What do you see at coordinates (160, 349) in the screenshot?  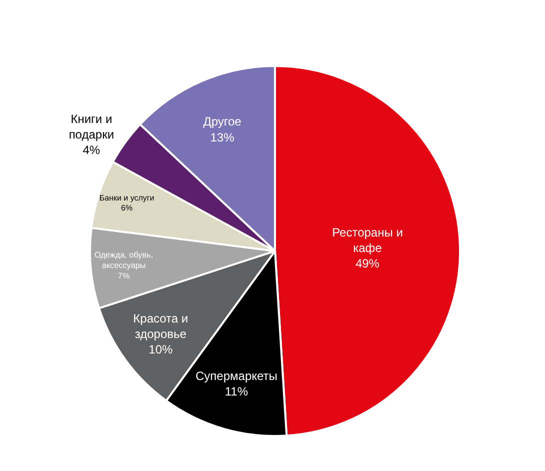 I see `data-label: 10%` at bounding box center [160, 349].